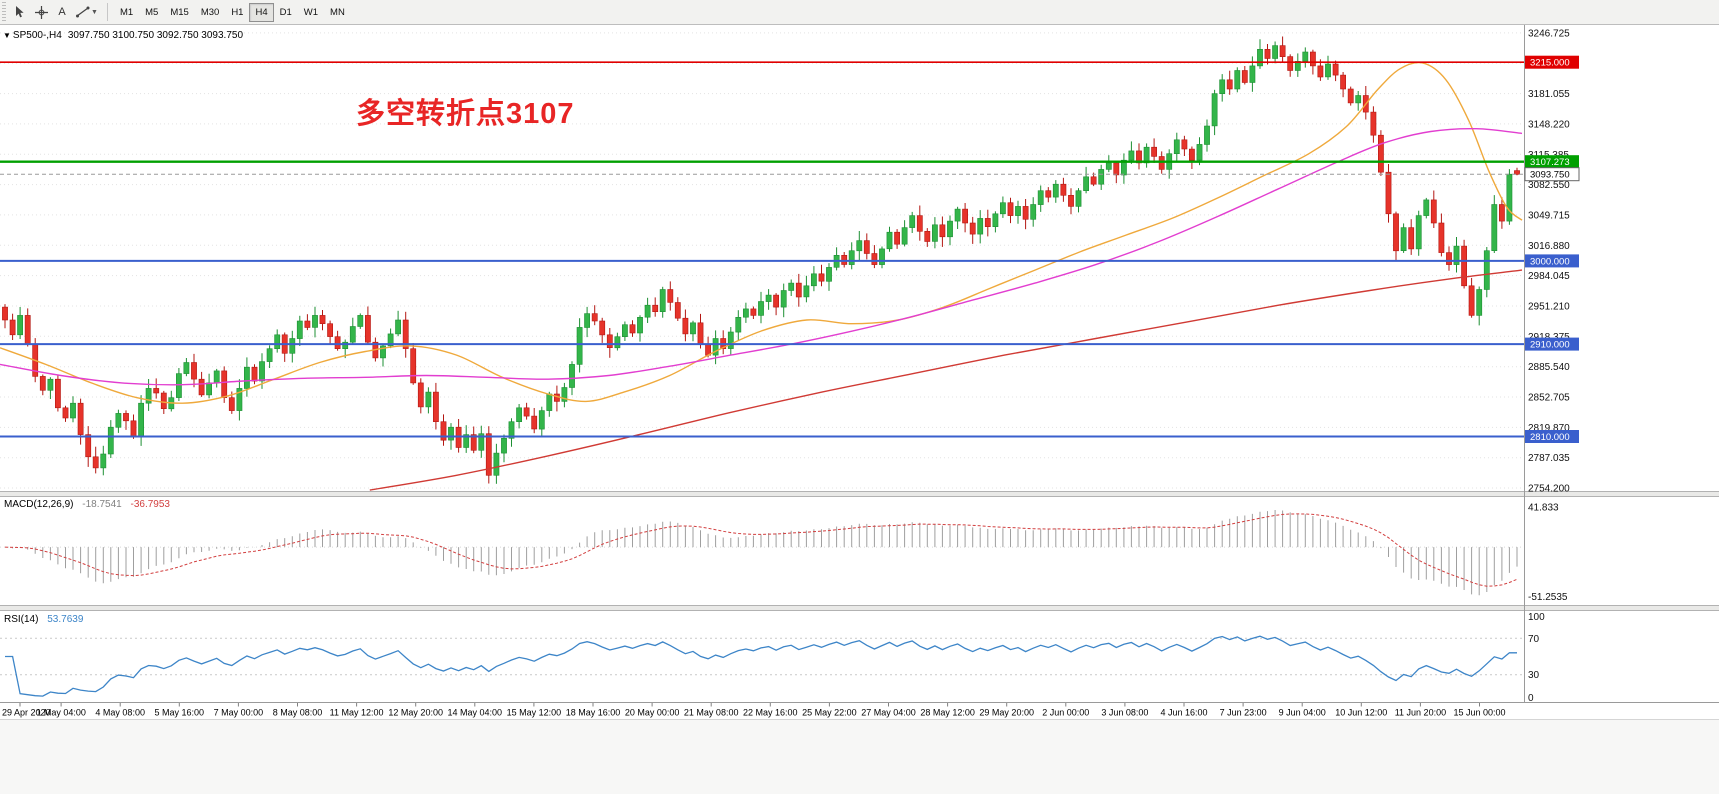 This screenshot has height=794, width=1719. Describe the element at coordinates (1549, 33) in the screenshot. I see `svg-text: 3246.725` at that location.